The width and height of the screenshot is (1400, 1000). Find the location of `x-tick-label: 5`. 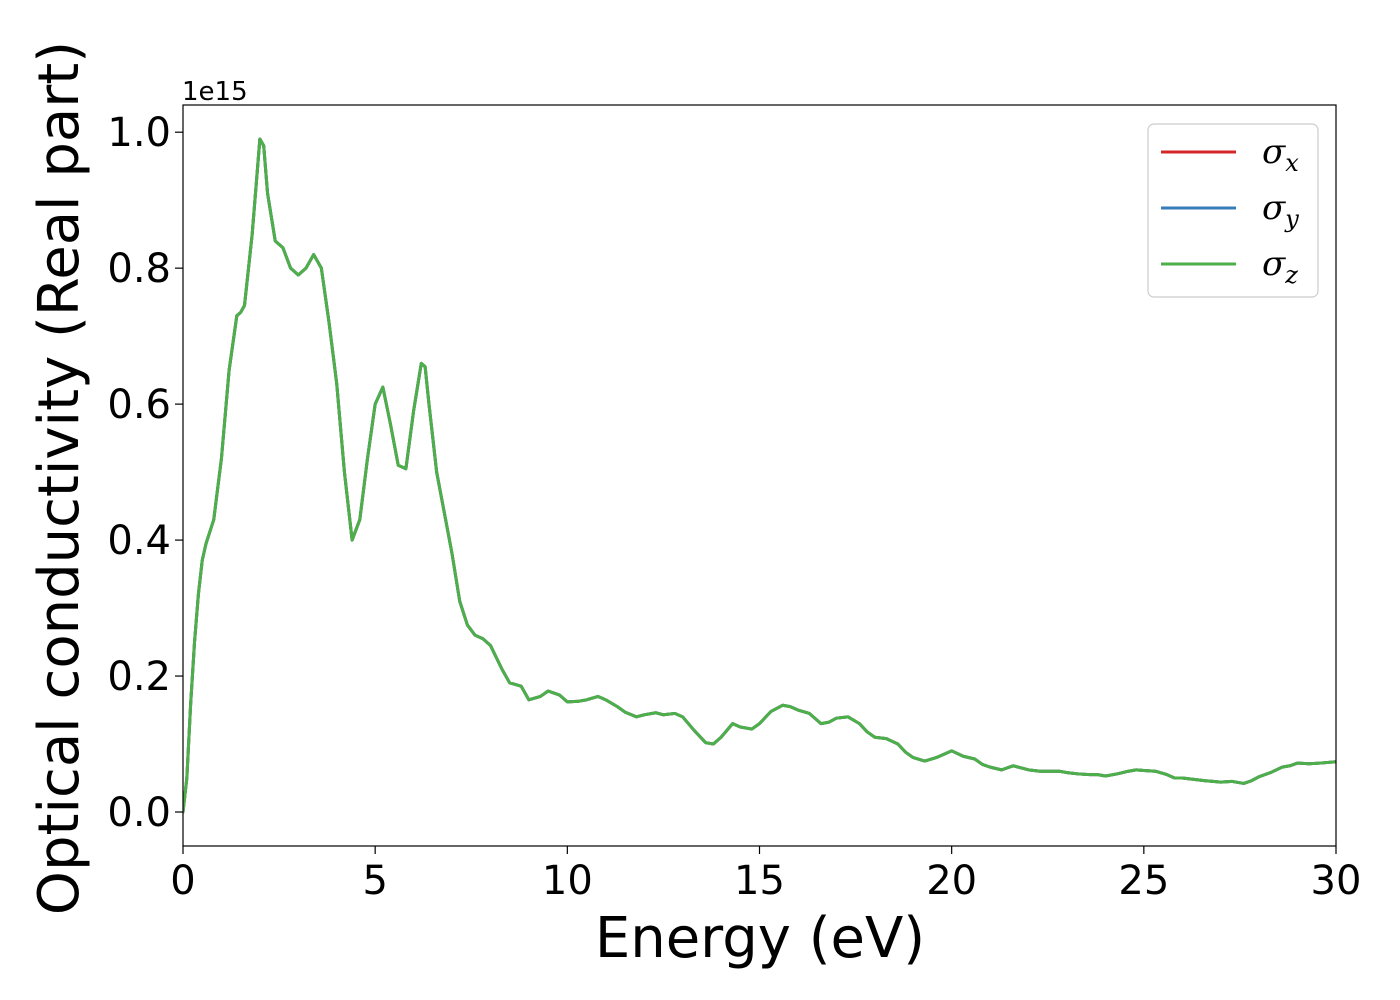

x-tick-label: 5 is located at coordinates (374, 881).